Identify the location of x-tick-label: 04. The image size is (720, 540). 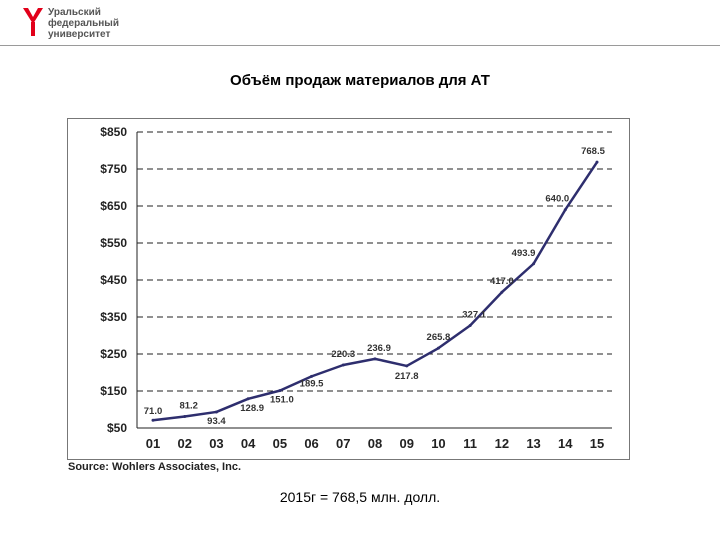
(248, 443).